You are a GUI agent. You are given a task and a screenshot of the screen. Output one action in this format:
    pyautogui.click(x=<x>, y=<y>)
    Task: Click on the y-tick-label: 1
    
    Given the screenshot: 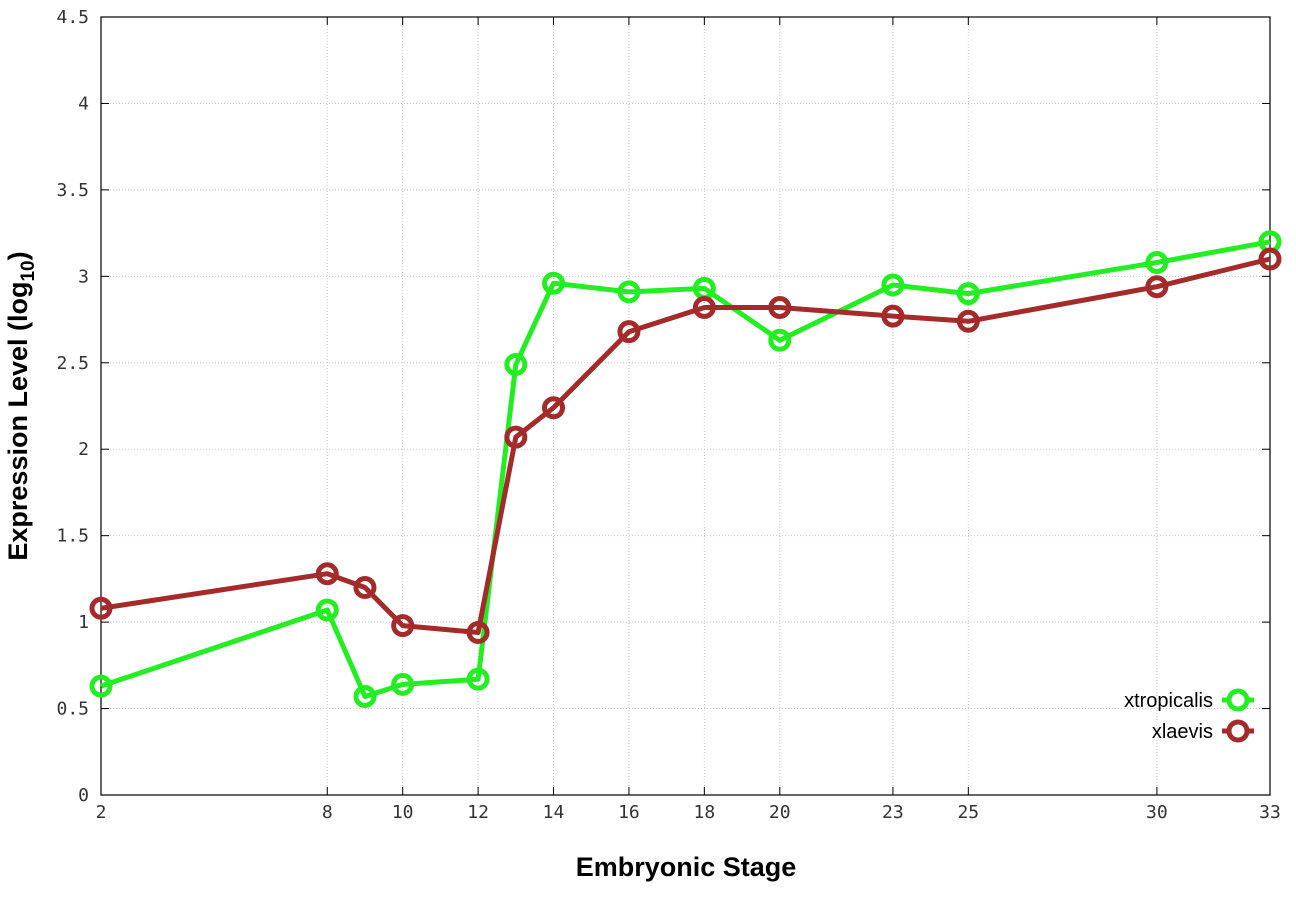 What is the action you would take?
    pyautogui.click(x=83, y=622)
    